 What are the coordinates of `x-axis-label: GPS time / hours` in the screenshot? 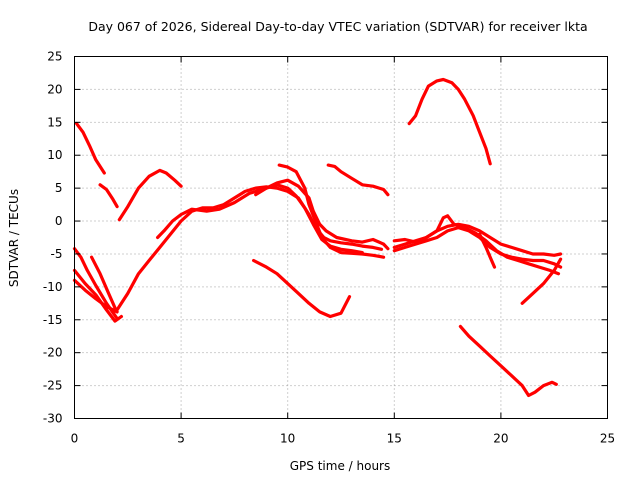 It's located at (340, 466).